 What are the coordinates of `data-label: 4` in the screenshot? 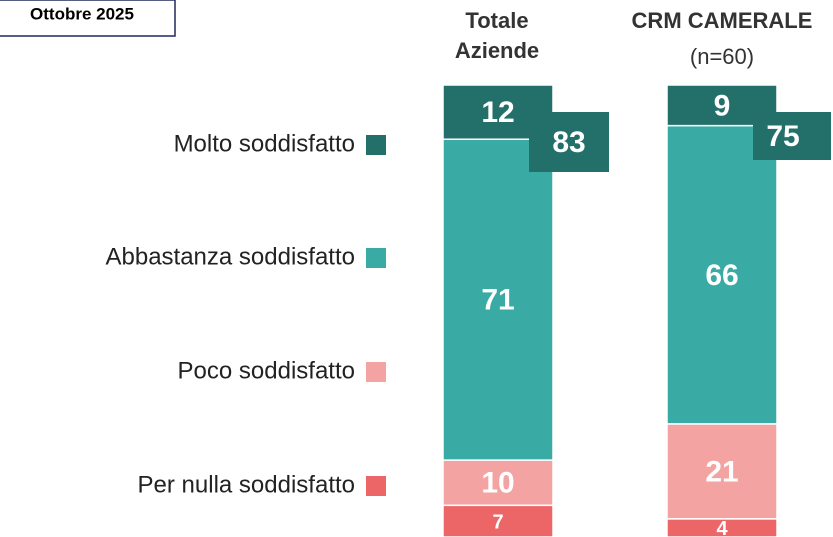 It's located at (722, 527).